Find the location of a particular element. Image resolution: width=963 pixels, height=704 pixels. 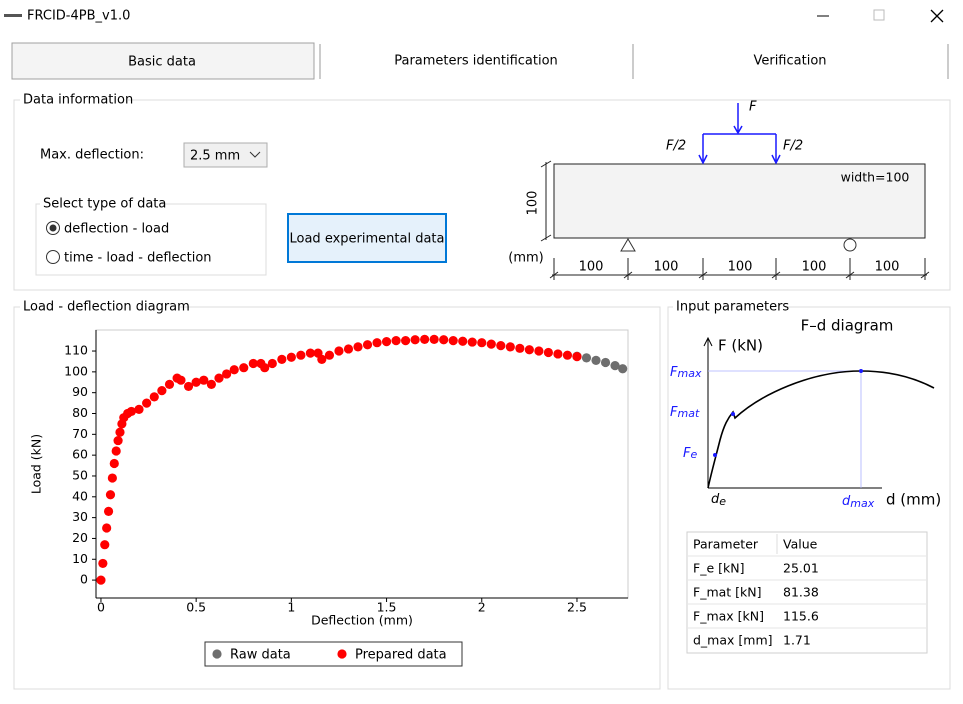

select-value: 2.5 mm is located at coordinates (215, 156).